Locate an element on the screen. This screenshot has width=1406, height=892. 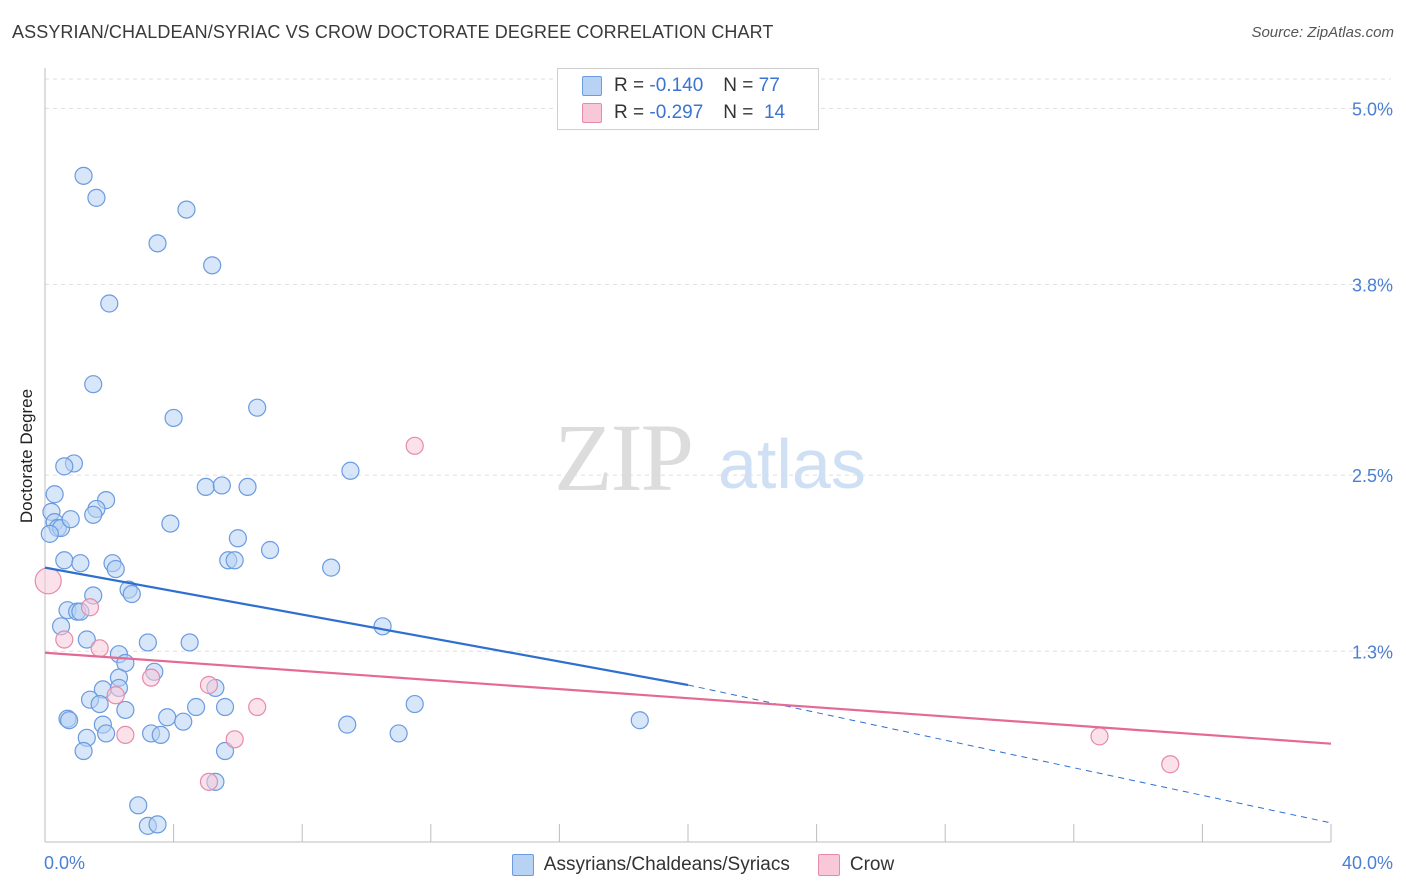
legend-row-assyrians: R = -0.140 N = 77 is located at coordinates (681, 86).